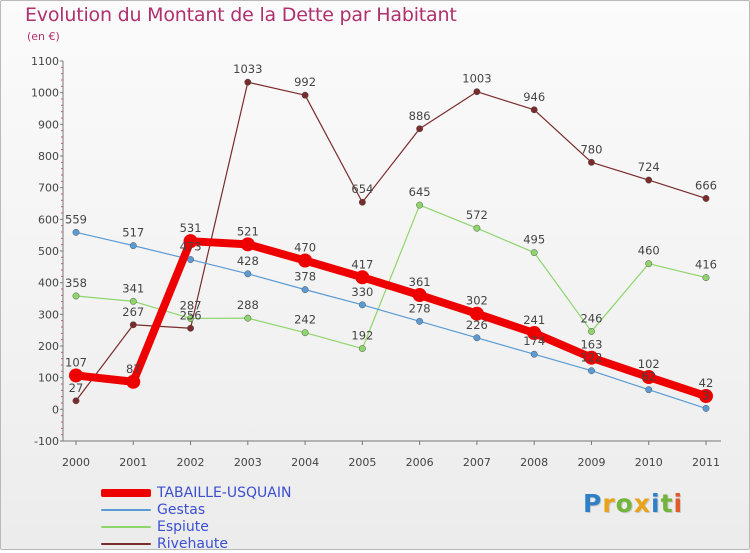 This screenshot has width=750, height=553. I want to click on data-label-rivehaute: 992, so click(305, 82).